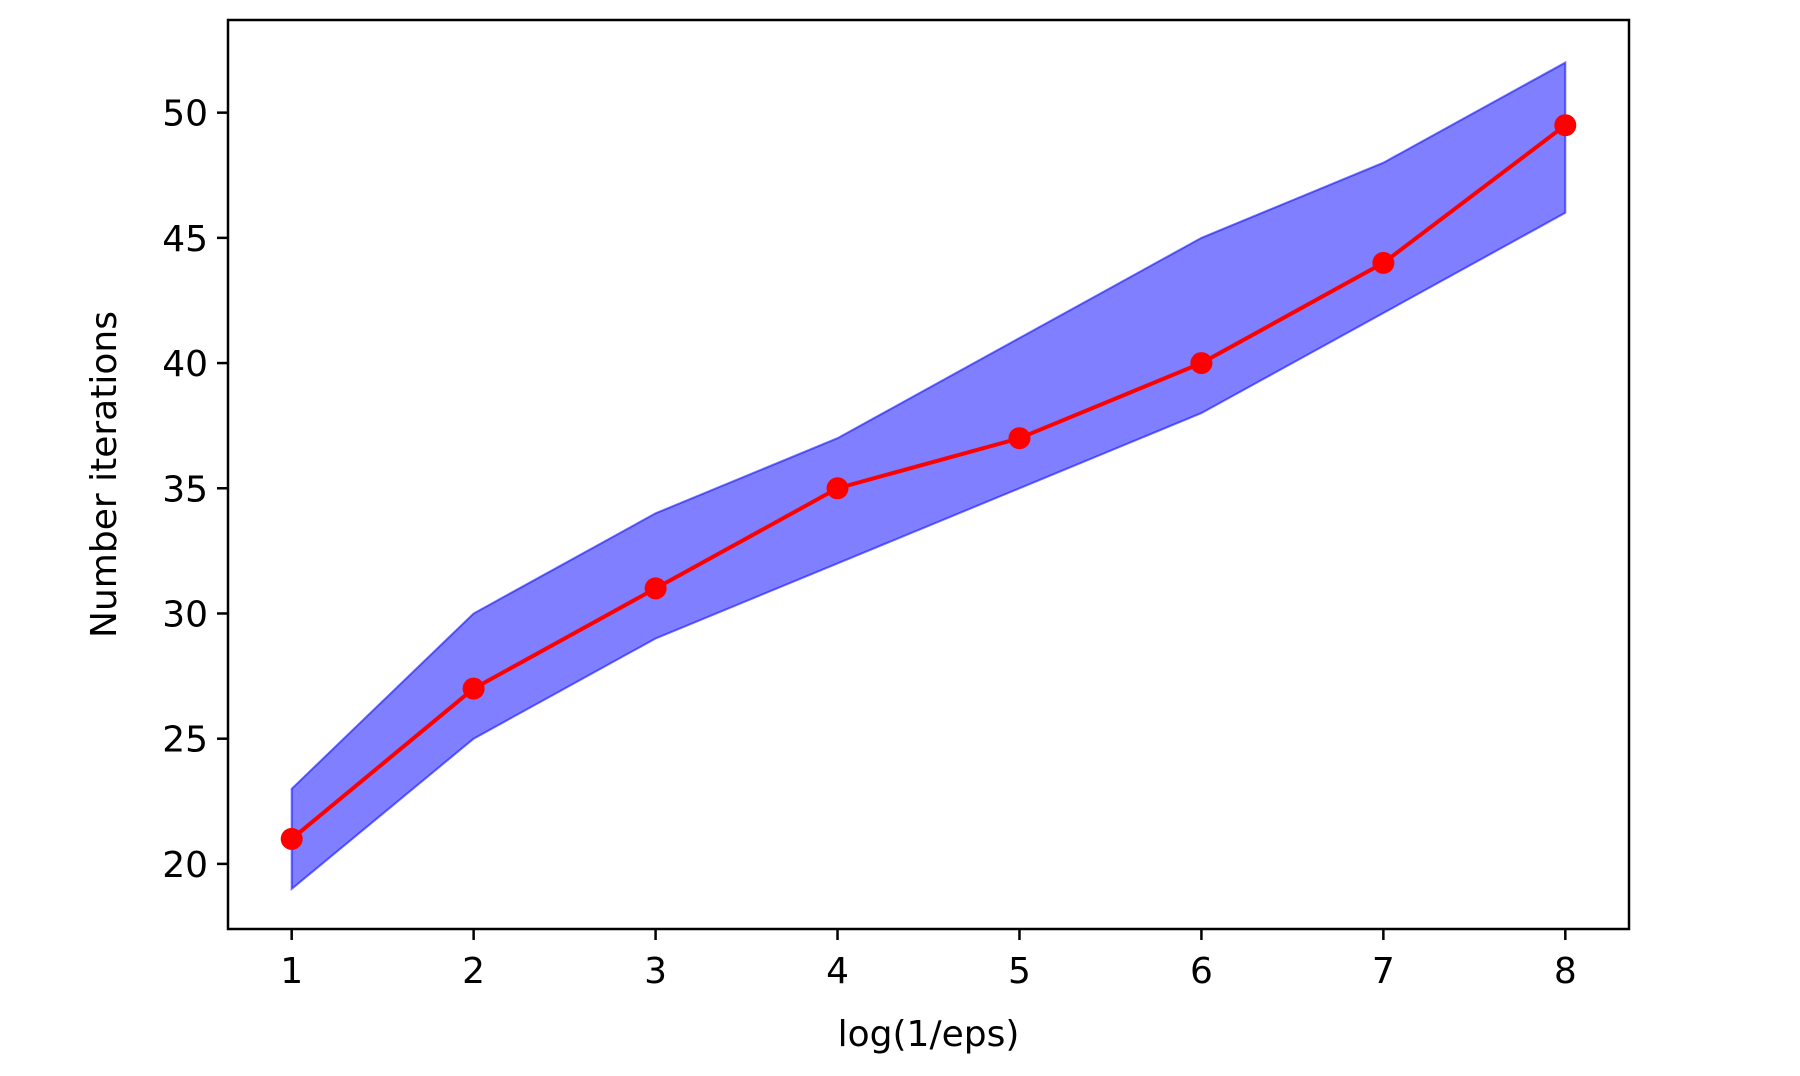 This screenshot has height=1076, width=1800. I want to click on x-tick-label: 5, so click(1019, 971).